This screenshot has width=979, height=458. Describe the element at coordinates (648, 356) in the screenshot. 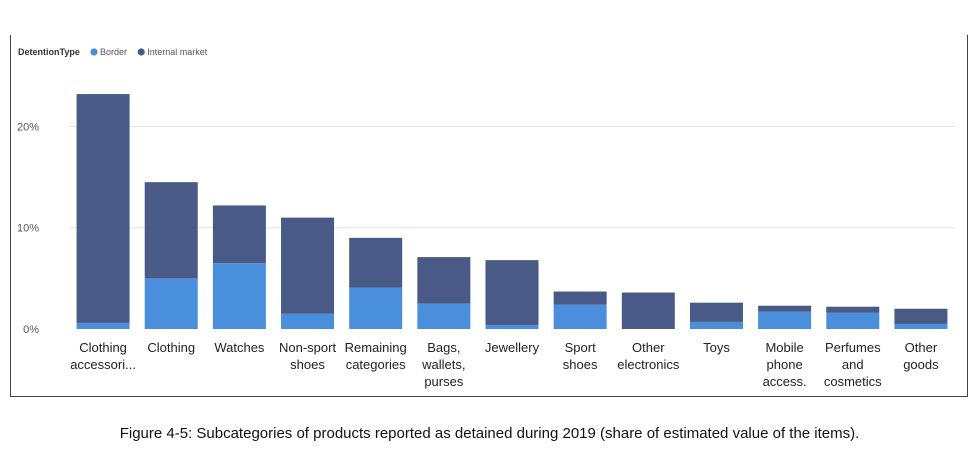

I see `x-tick-label-8: Other electronics` at that location.